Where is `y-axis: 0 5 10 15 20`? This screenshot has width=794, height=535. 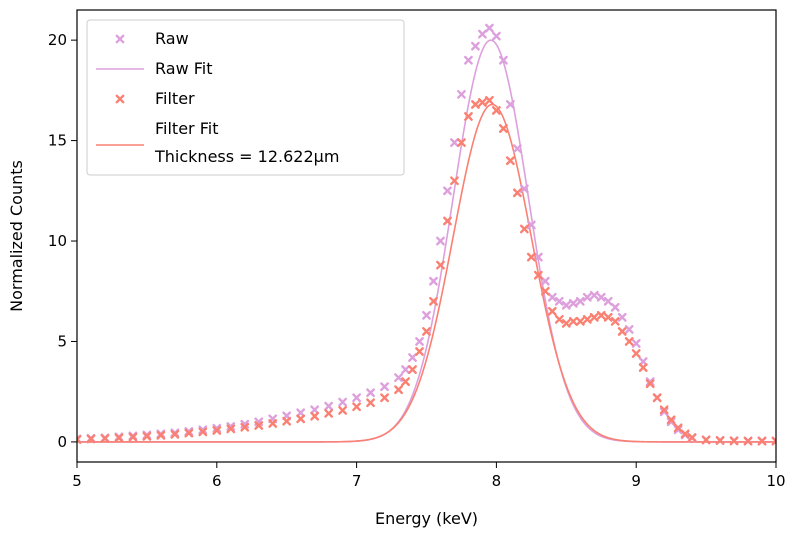 y-axis: 0 5 10 15 20 is located at coordinates (62, 241).